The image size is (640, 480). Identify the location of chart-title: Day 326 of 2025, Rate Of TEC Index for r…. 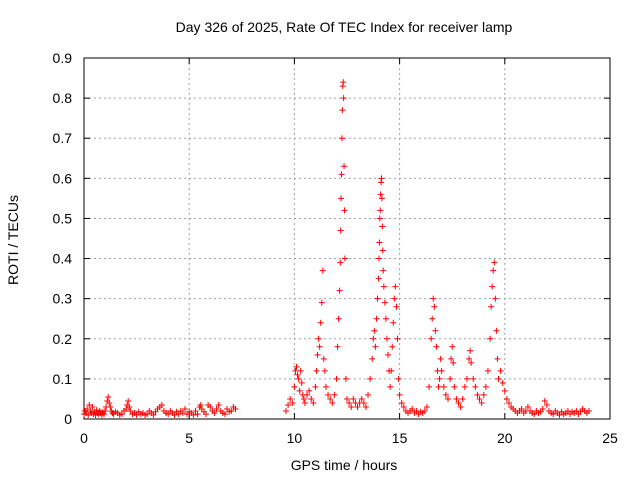
(344, 27).